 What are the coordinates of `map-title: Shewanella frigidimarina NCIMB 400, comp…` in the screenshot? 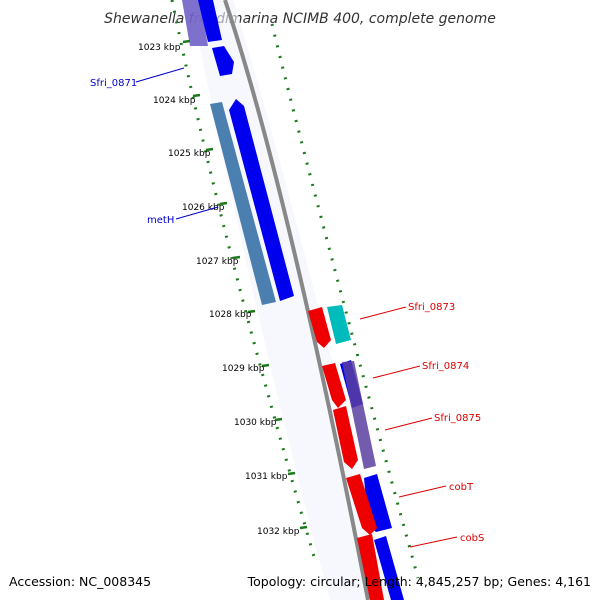 It's located at (300, 19).